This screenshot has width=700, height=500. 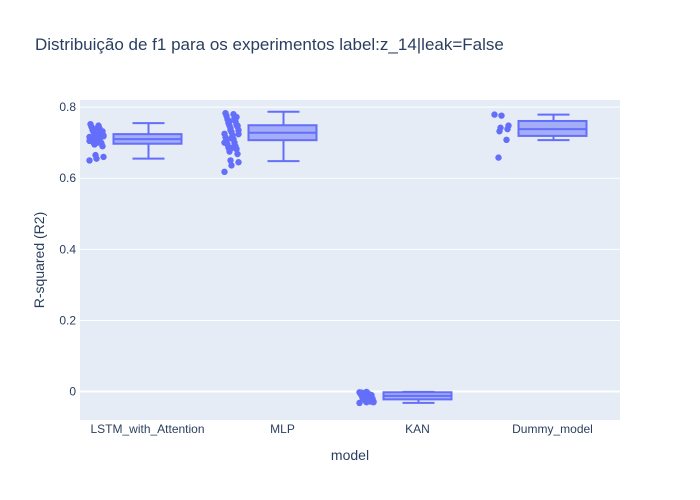 I want to click on x-tick-label: KAN, so click(x=417, y=429).